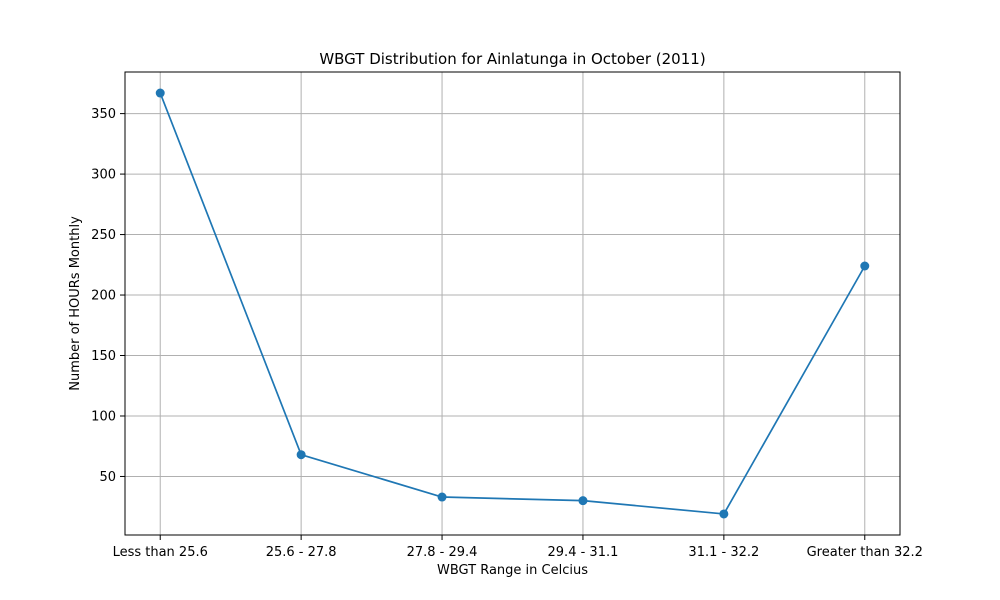 Image resolution: width=1000 pixels, height=600 pixels. What do you see at coordinates (723, 552) in the screenshot?
I see `x-tick-label: 31.1 - 32.2` at bounding box center [723, 552].